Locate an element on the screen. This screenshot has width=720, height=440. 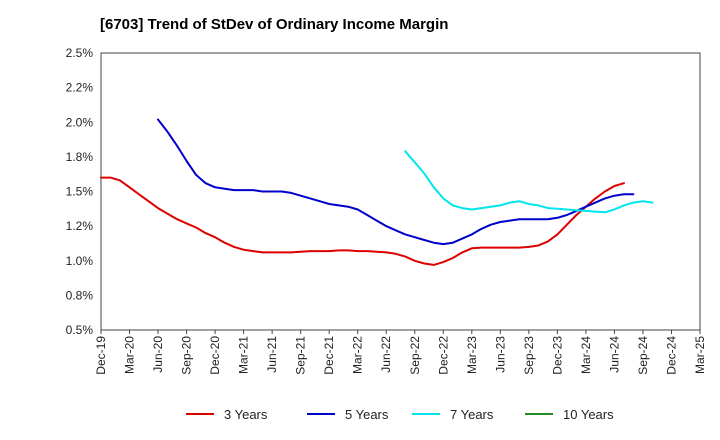
y-tick-label: 1.8% is located at coordinates (80, 157).